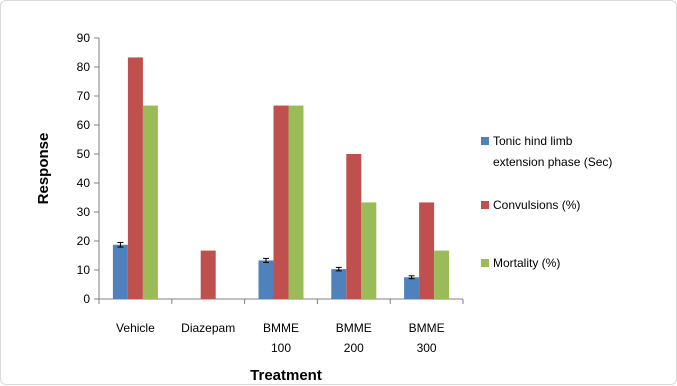  Describe the element at coordinates (84, 38) in the screenshot. I see `y-tick-label: 90` at that location.